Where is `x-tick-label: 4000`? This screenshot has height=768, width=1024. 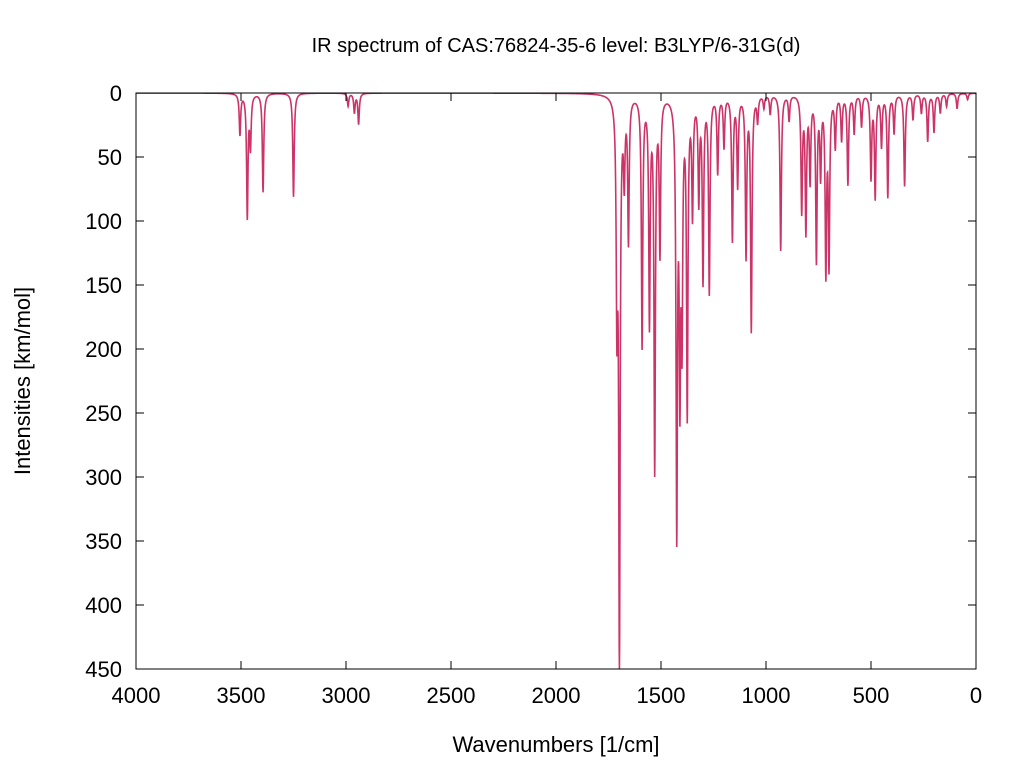
x-tick-label: 4000 is located at coordinates (136, 695).